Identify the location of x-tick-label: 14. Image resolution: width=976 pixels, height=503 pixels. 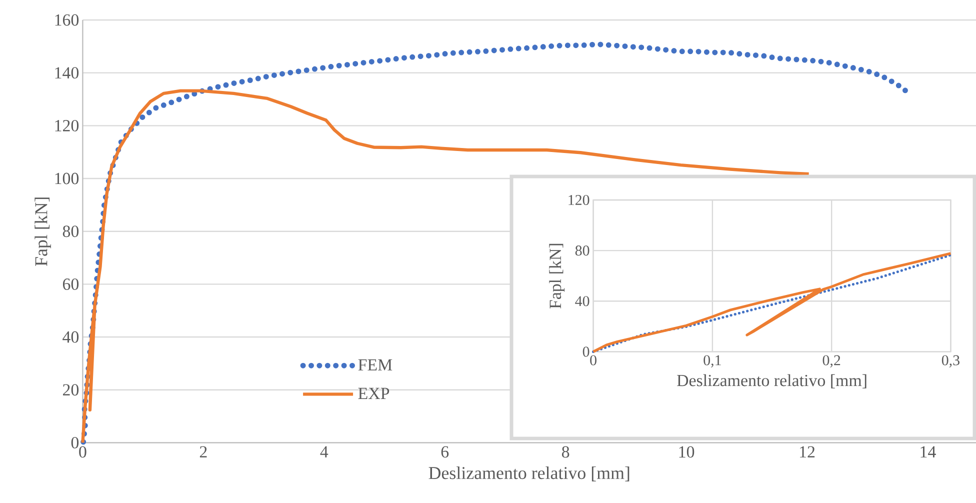
(928, 452).